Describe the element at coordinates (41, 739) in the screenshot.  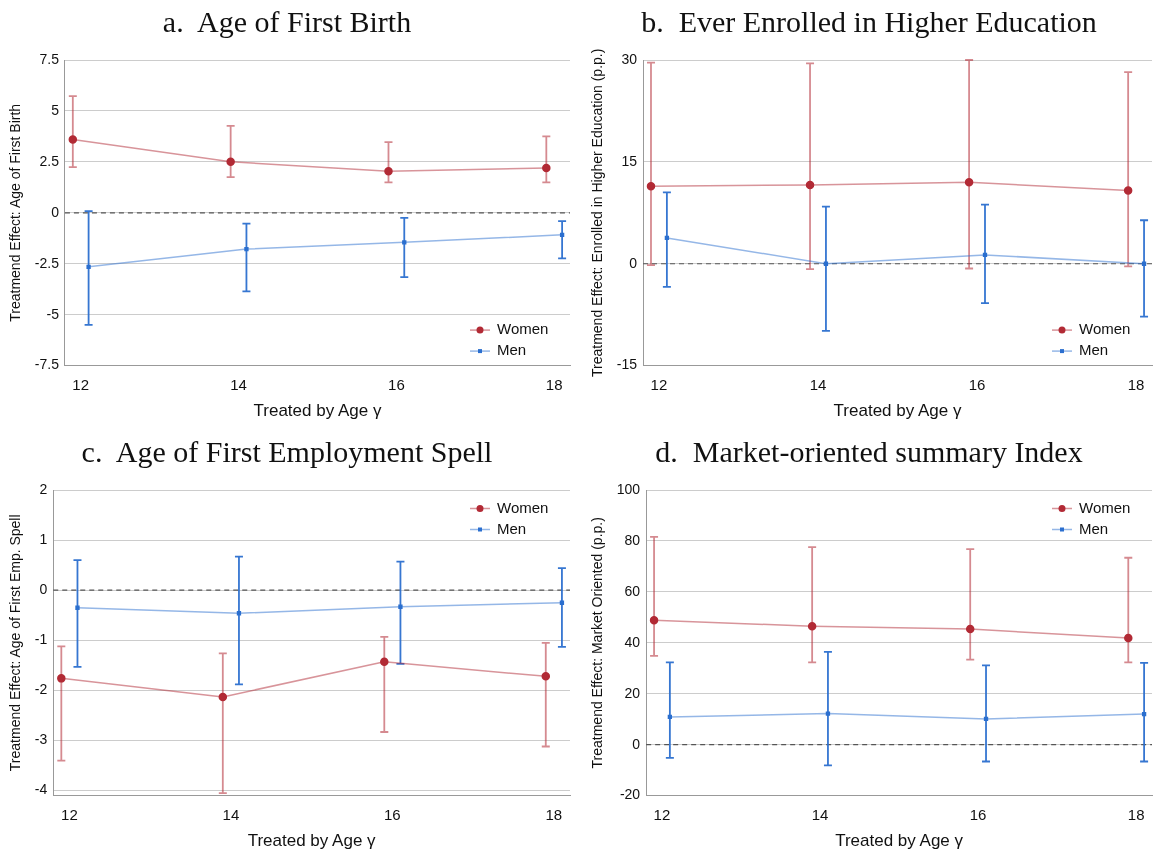
I see `y-tick-label: -3` at that location.